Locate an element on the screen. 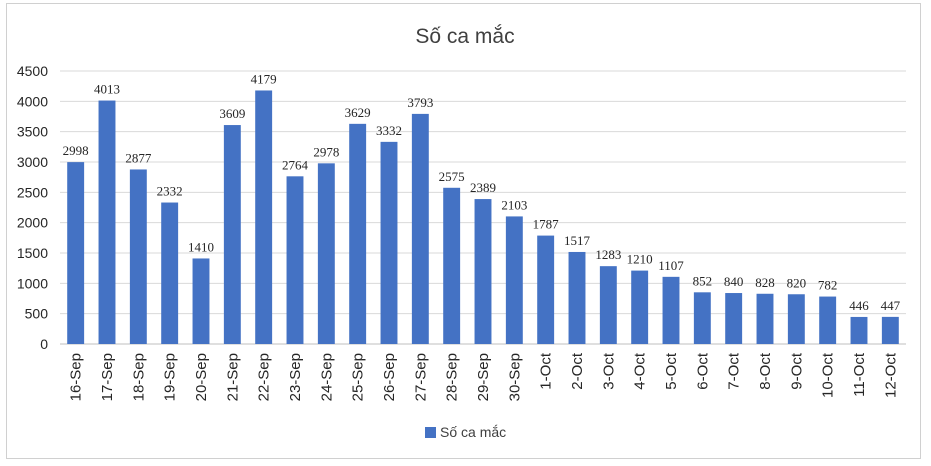  data-label: 4179 is located at coordinates (264, 78).